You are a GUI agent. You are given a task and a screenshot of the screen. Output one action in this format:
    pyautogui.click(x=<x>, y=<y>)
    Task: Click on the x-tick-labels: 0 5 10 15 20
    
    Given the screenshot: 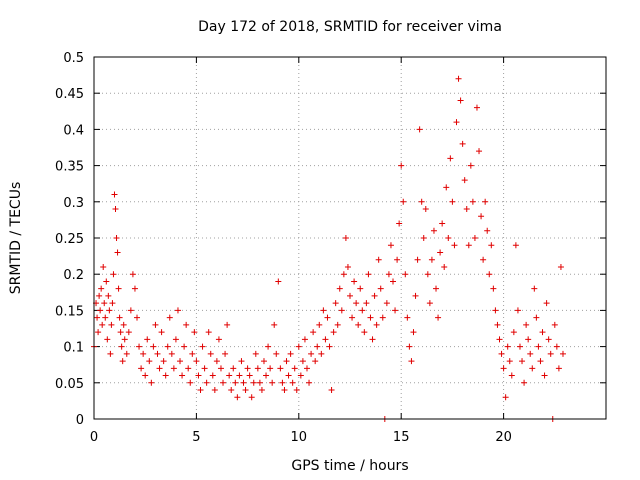 What is the action you would take?
    pyautogui.click(x=301, y=437)
    